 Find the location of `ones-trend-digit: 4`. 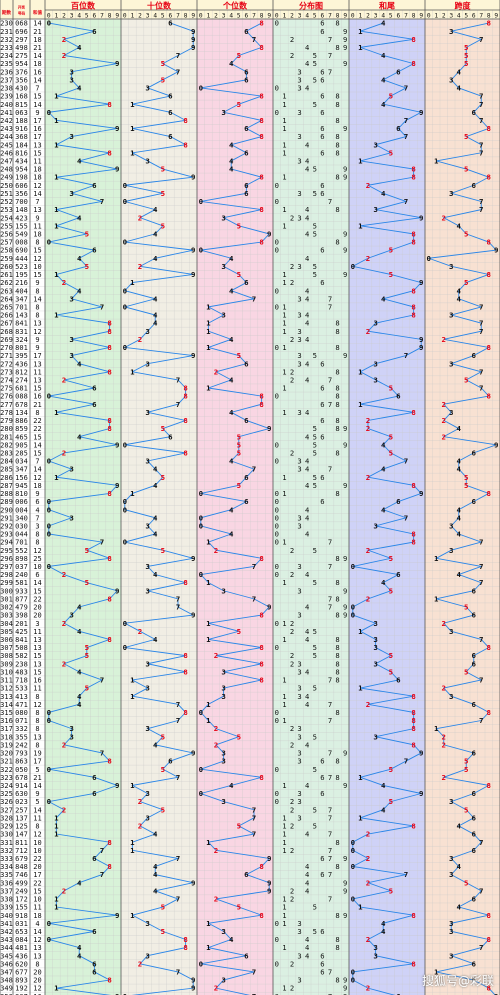

ones-trend-digit: 4 is located at coordinates (231, 290).